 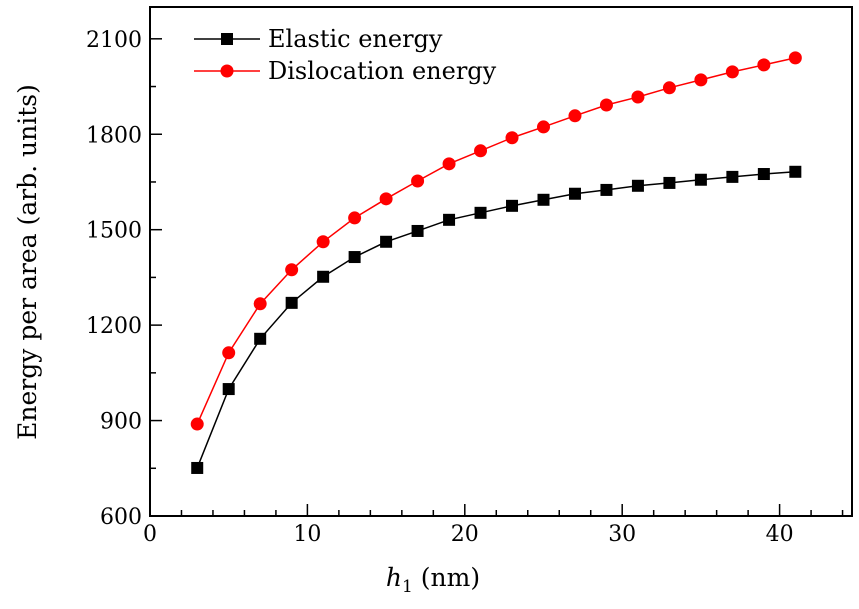 What do you see at coordinates (407, 587) in the screenshot?
I see `x-axis-label-sub: 1` at bounding box center [407, 587].